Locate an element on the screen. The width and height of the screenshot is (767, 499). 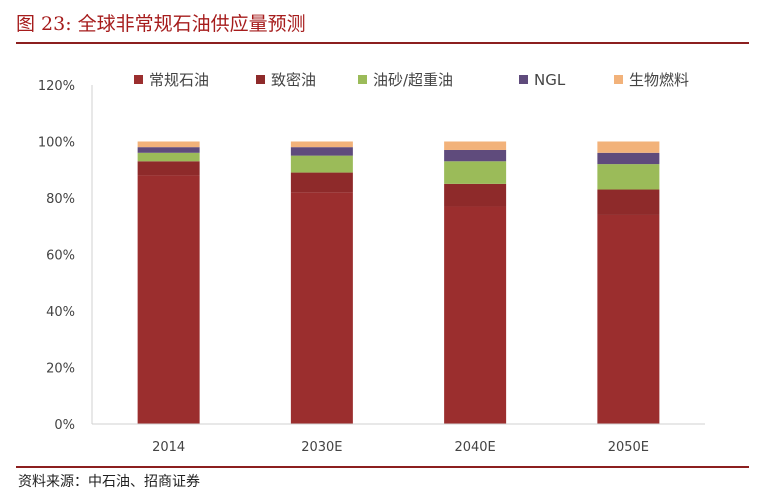
legend-label: 生物燃料 is located at coordinates (659, 80).